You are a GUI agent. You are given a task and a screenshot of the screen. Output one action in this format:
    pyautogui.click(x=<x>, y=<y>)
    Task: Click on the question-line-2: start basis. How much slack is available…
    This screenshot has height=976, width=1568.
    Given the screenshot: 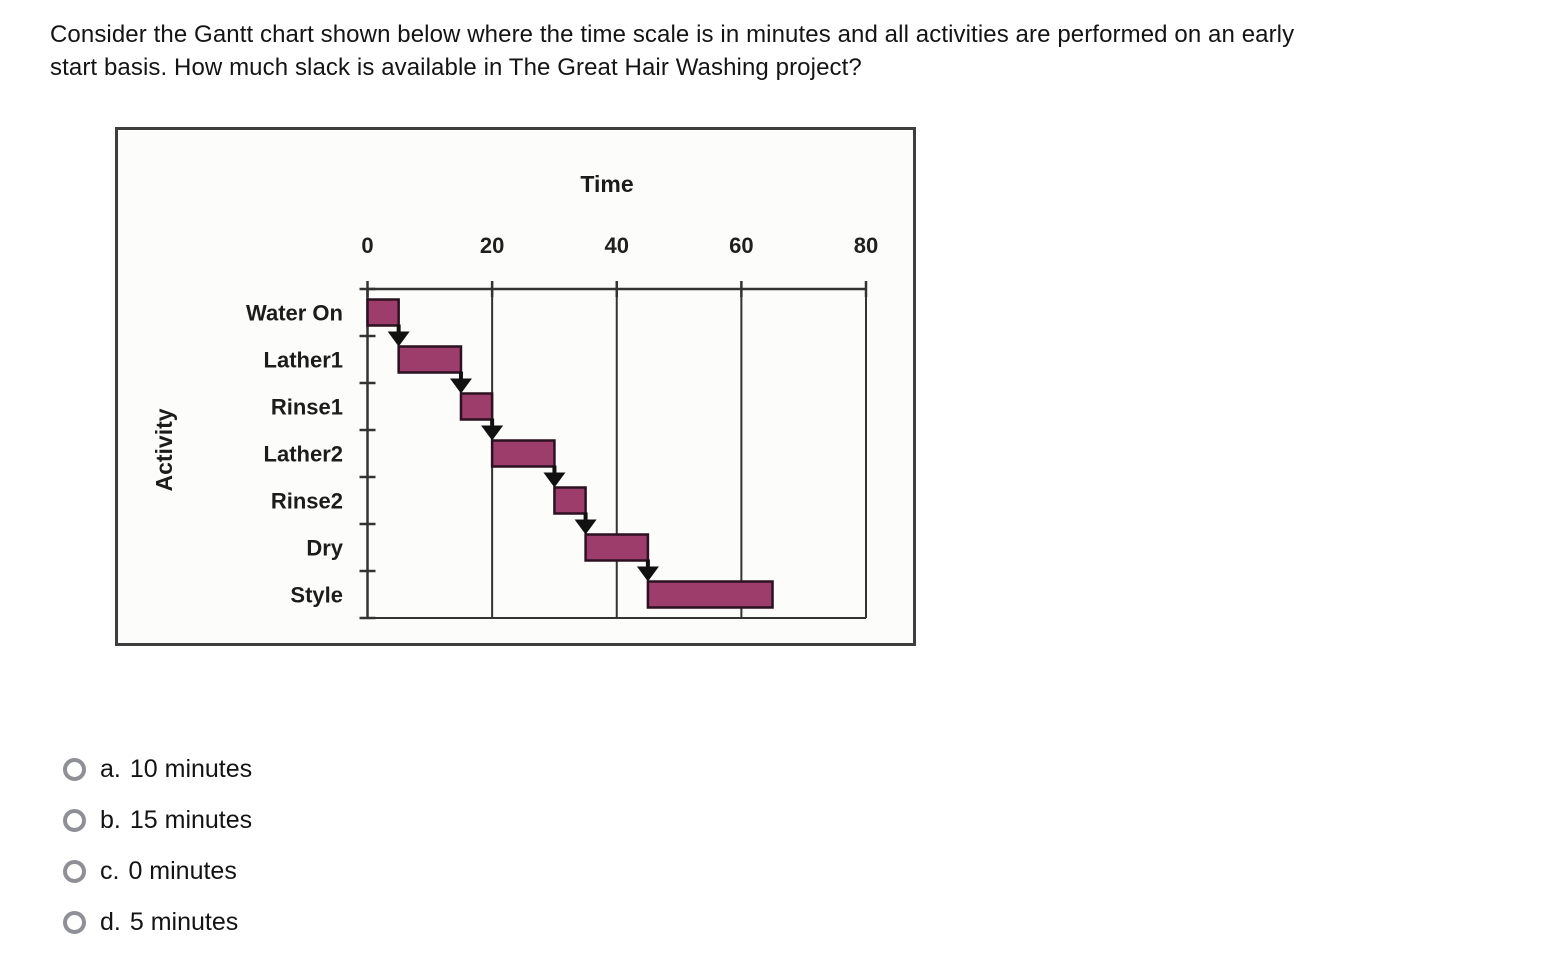 What is the action you would take?
    pyautogui.click(x=456, y=67)
    